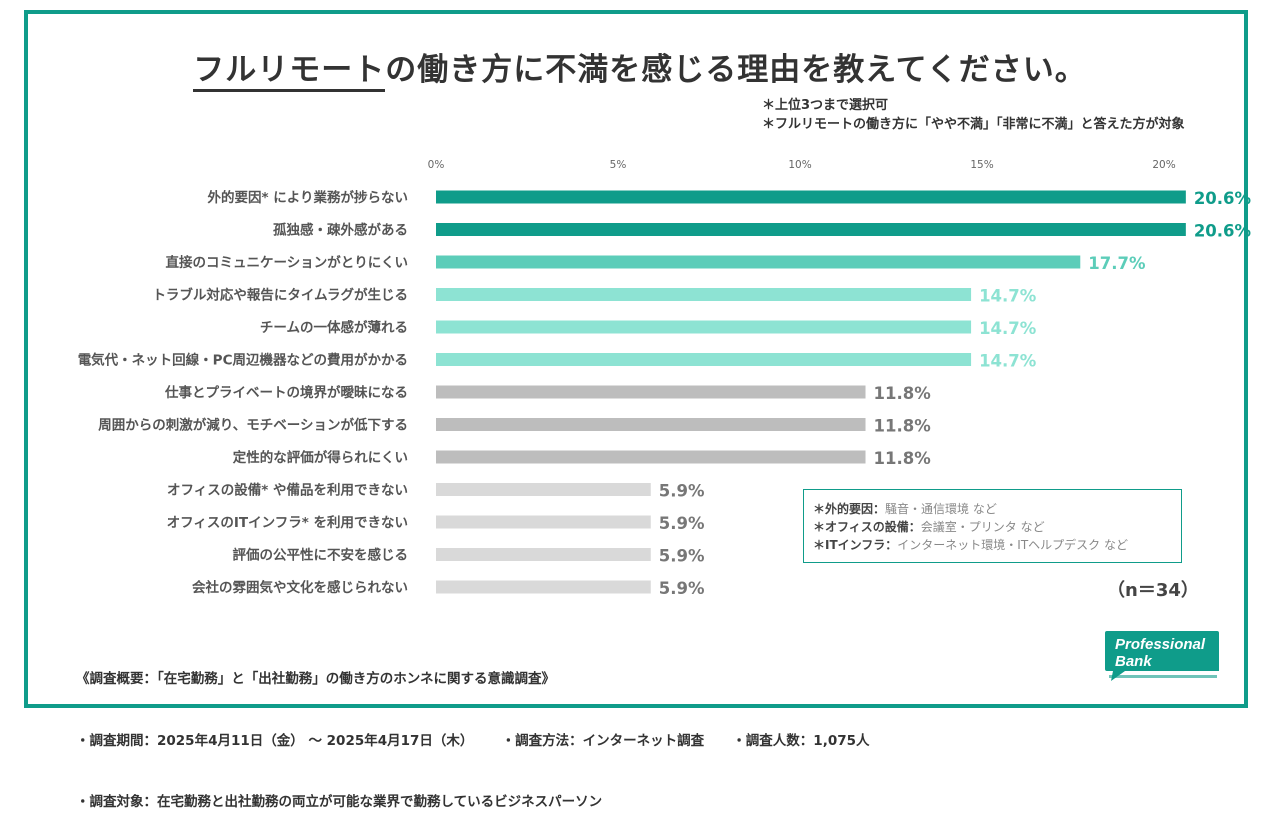 This screenshot has height=833, width=1280. I want to click on title-rest: の働き方に不満を感じる理由を教えてください。, so click(736, 70).